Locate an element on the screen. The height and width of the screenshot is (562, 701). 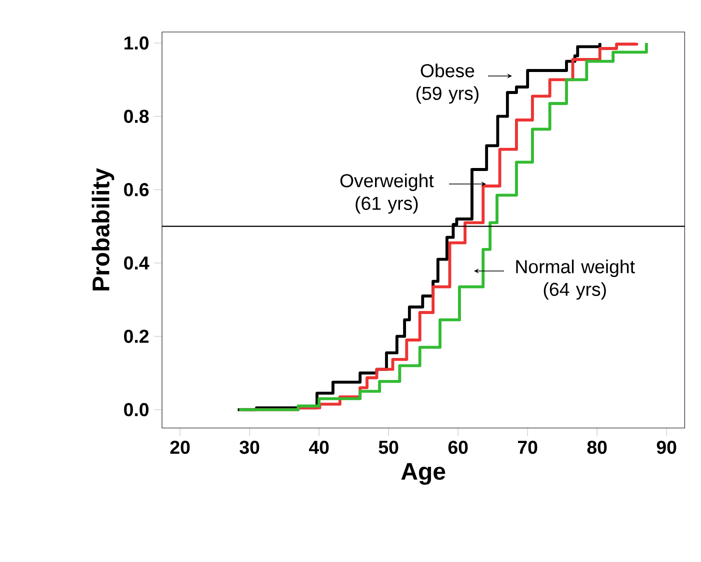
y-axis-title: Probability is located at coordinates (103, 229).